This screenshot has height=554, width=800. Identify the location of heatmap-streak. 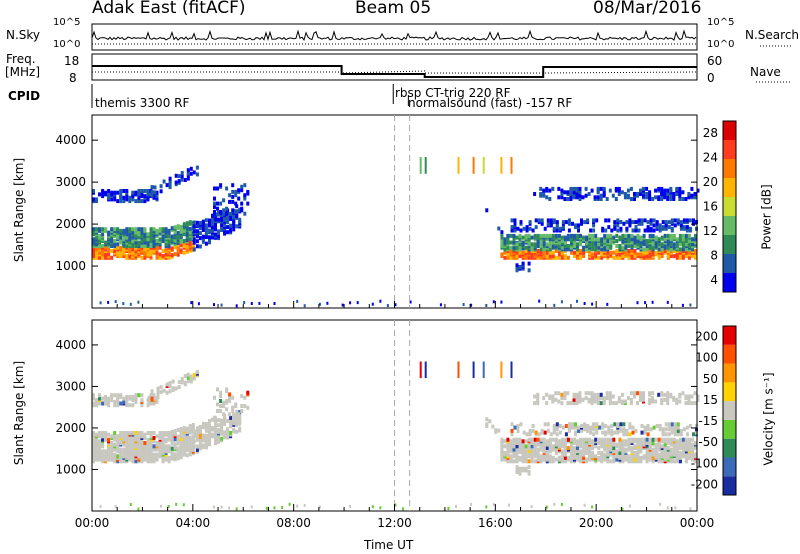
(420, 165).